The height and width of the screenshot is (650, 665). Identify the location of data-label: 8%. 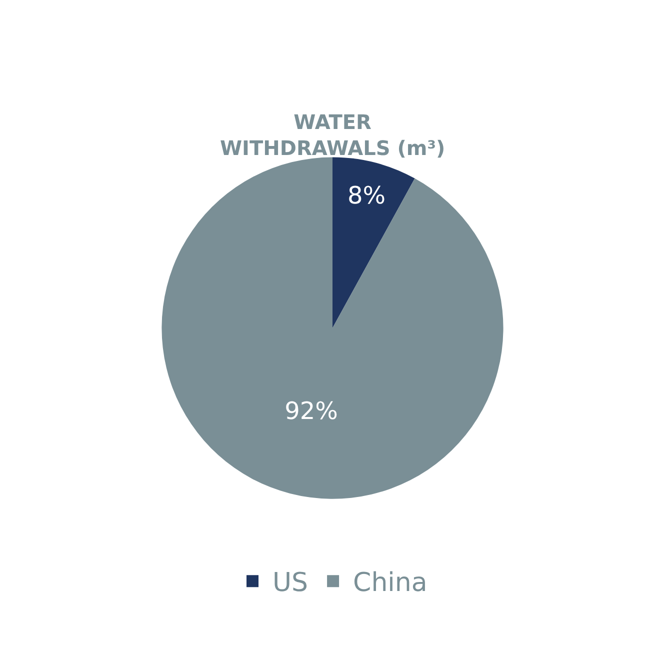
(366, 196).